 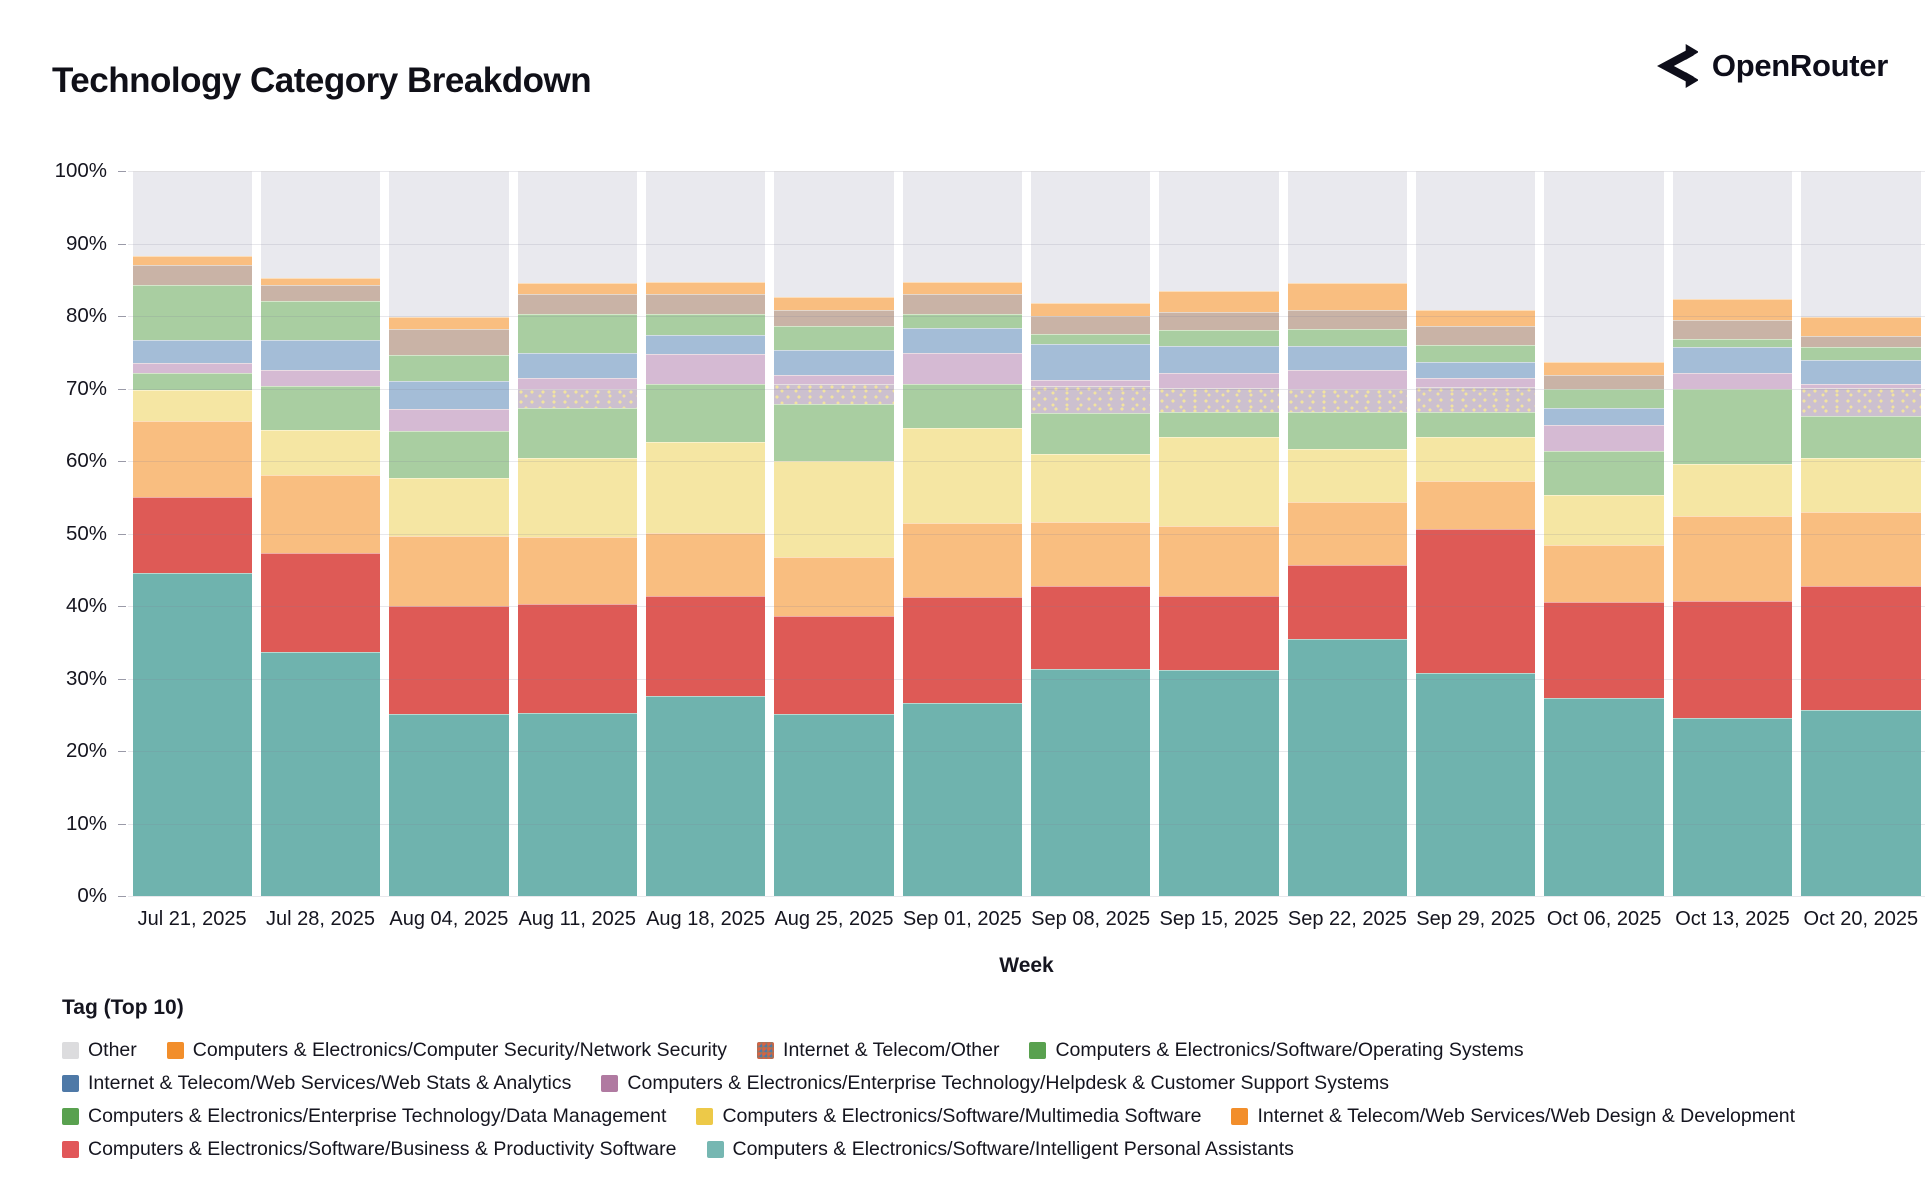 I want to click on bar-aug-11-2025, so click(x=577, y=533).